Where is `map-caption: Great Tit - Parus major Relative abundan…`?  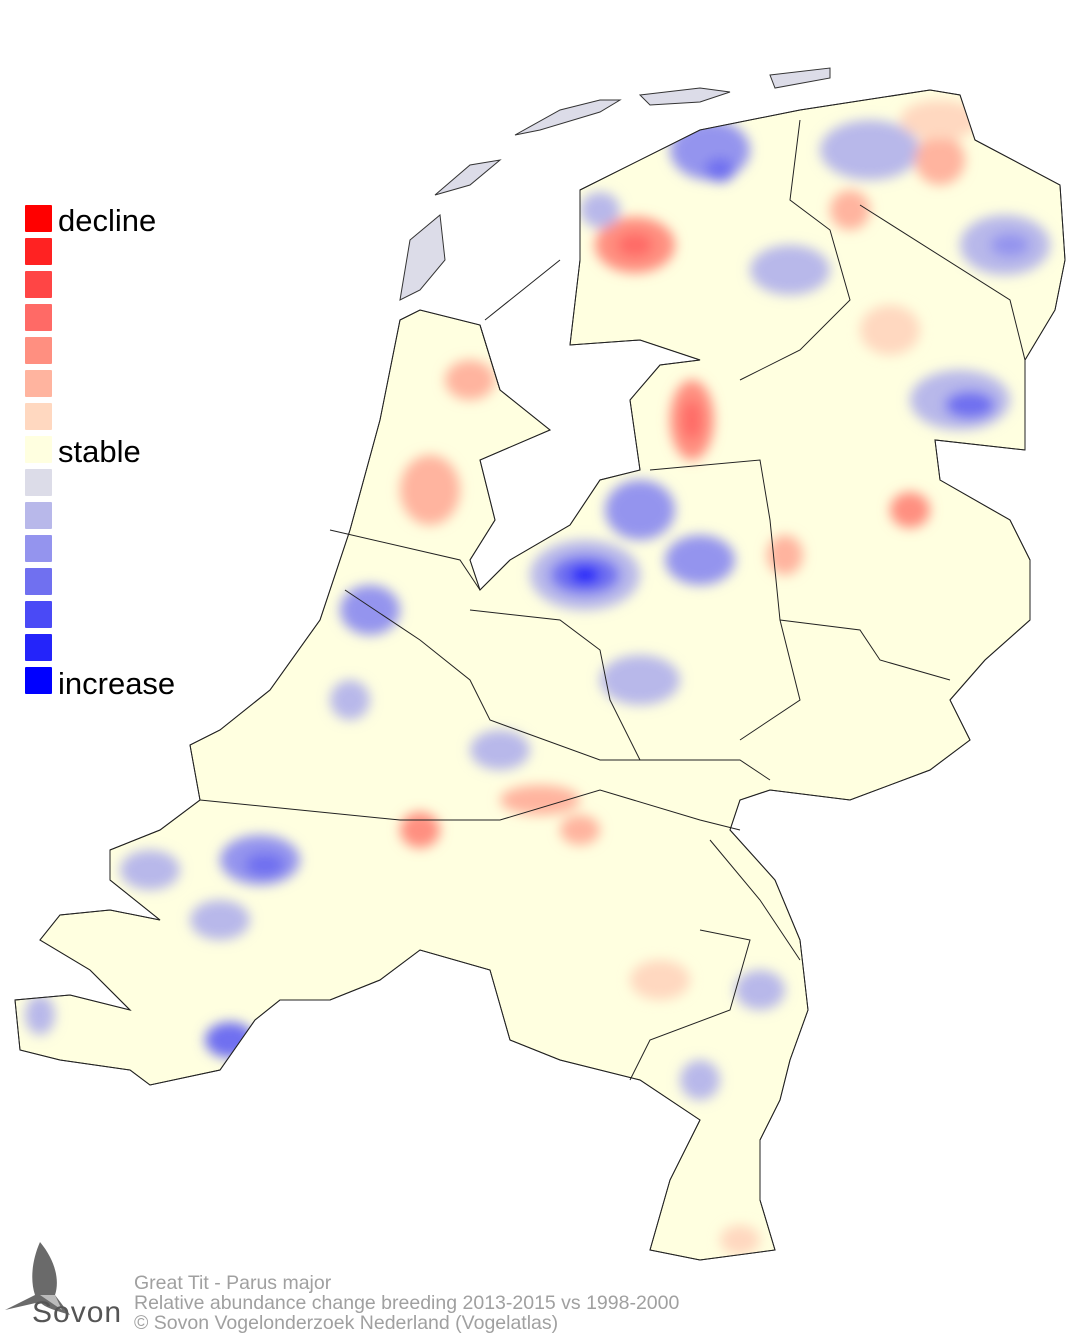
map-caption: Great Tit - Parus major Relative abundan… is located at coordinates (406, 1303).